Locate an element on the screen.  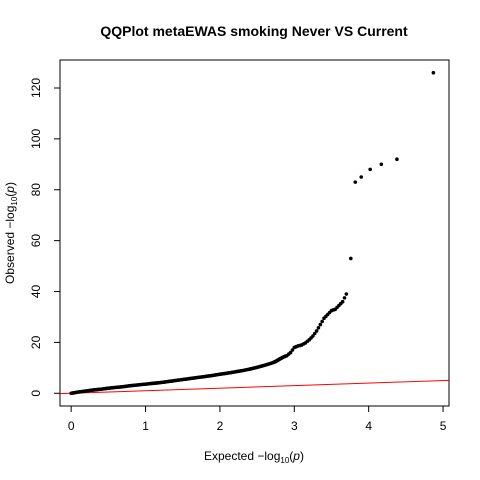
x-axis: 0 1 2 3 4 5 is located at coordinates (257, 419).